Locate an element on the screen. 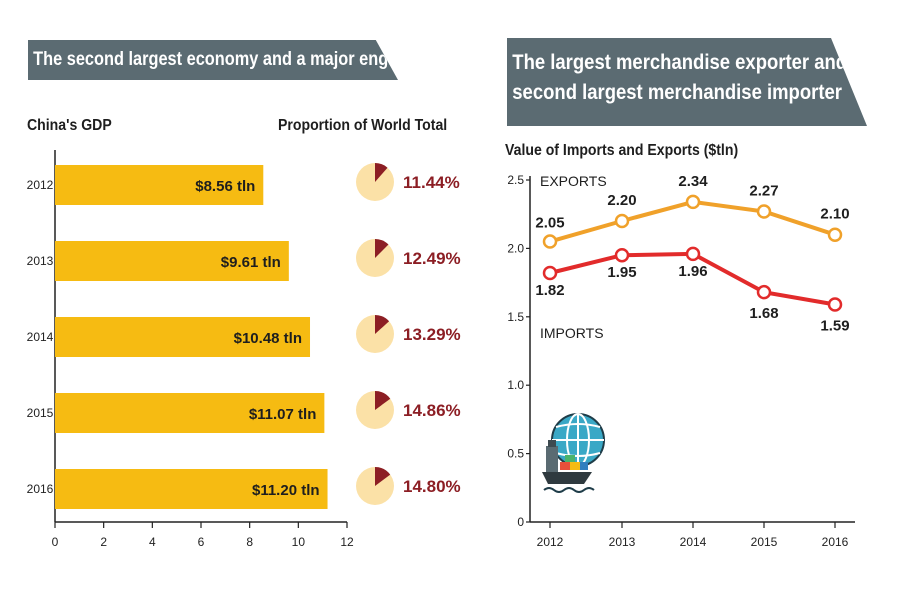 This screenshot has height=600, width=900. share-pct-label: 12.49% is located at coordinates (432, 258).